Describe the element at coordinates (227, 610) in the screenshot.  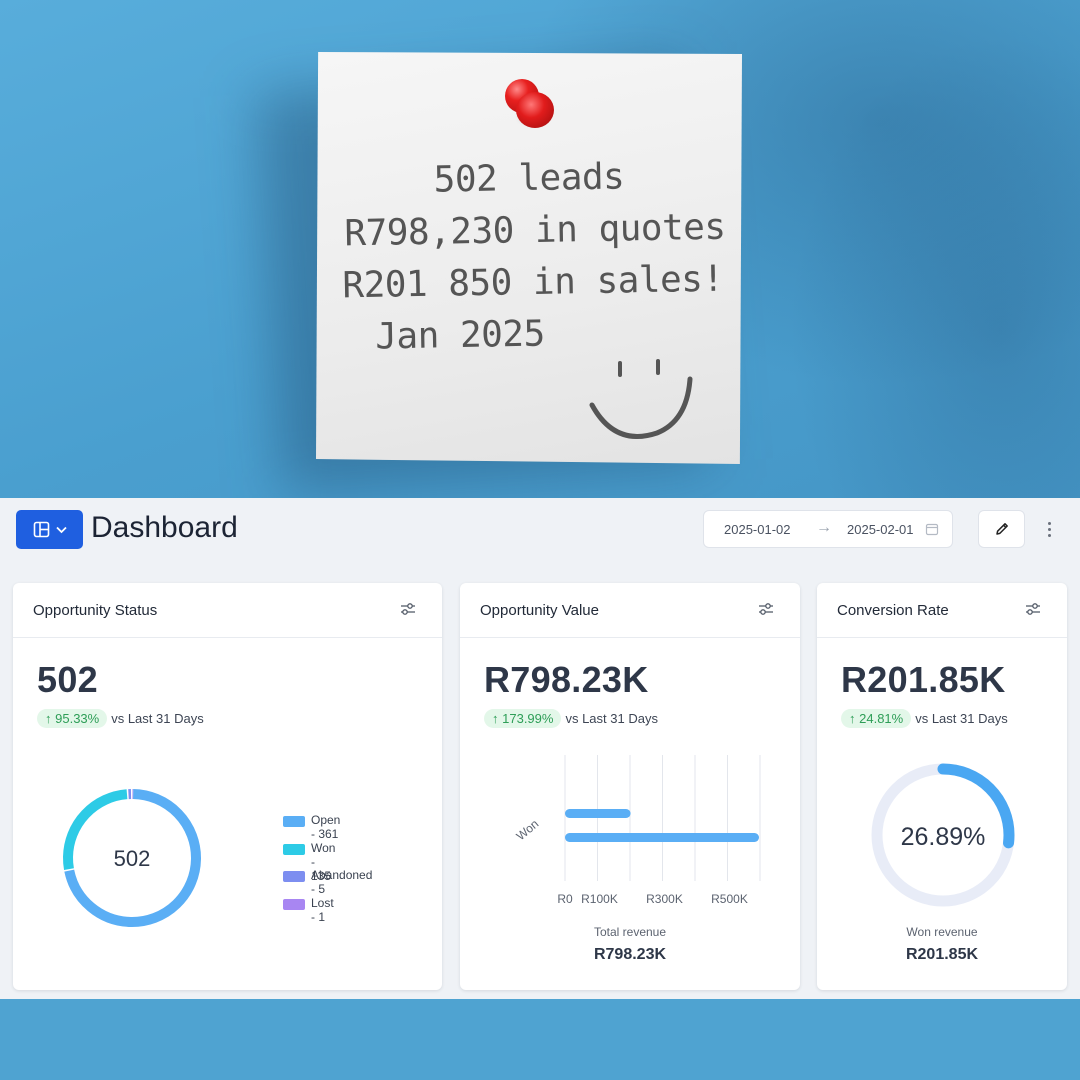
I see `card-header: Opportunity Status` at that location.